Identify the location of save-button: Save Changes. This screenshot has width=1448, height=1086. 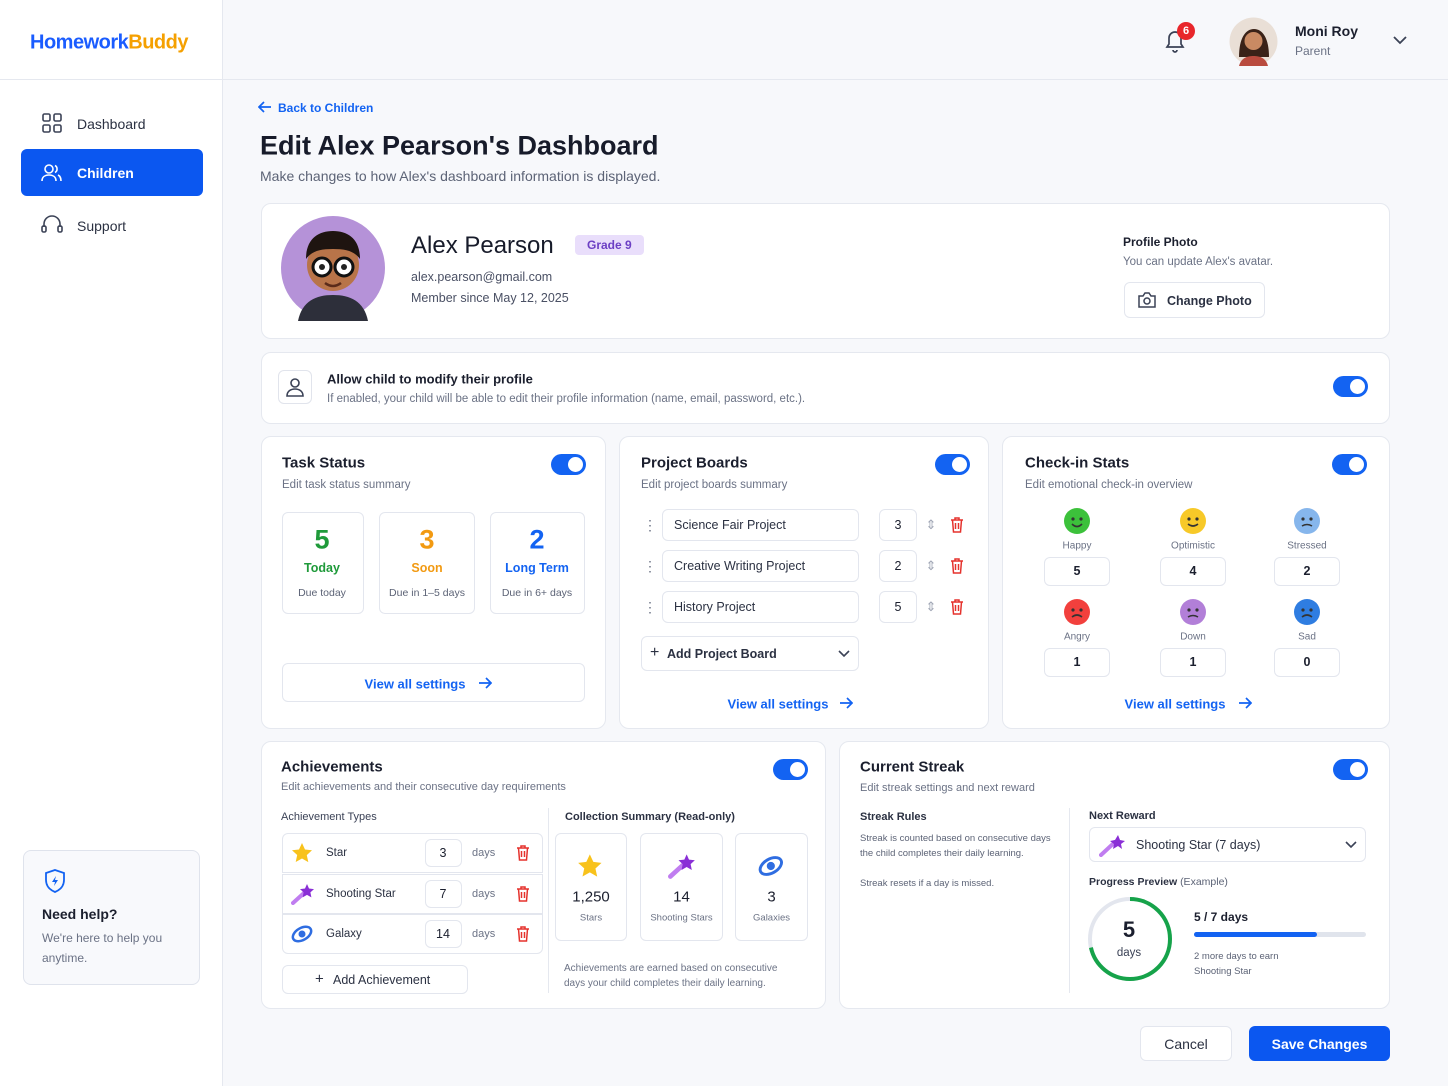
(1319, 1043).